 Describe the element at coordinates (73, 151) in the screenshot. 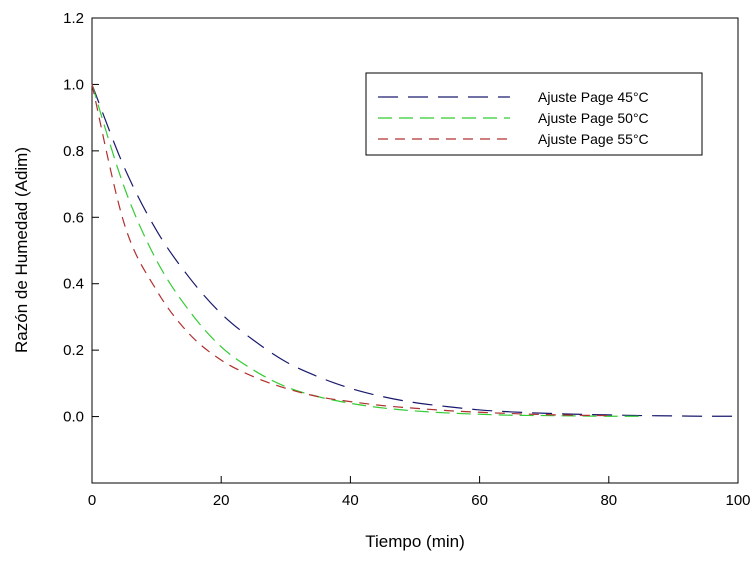

I see `y-tick-label: 0.8` at that location.